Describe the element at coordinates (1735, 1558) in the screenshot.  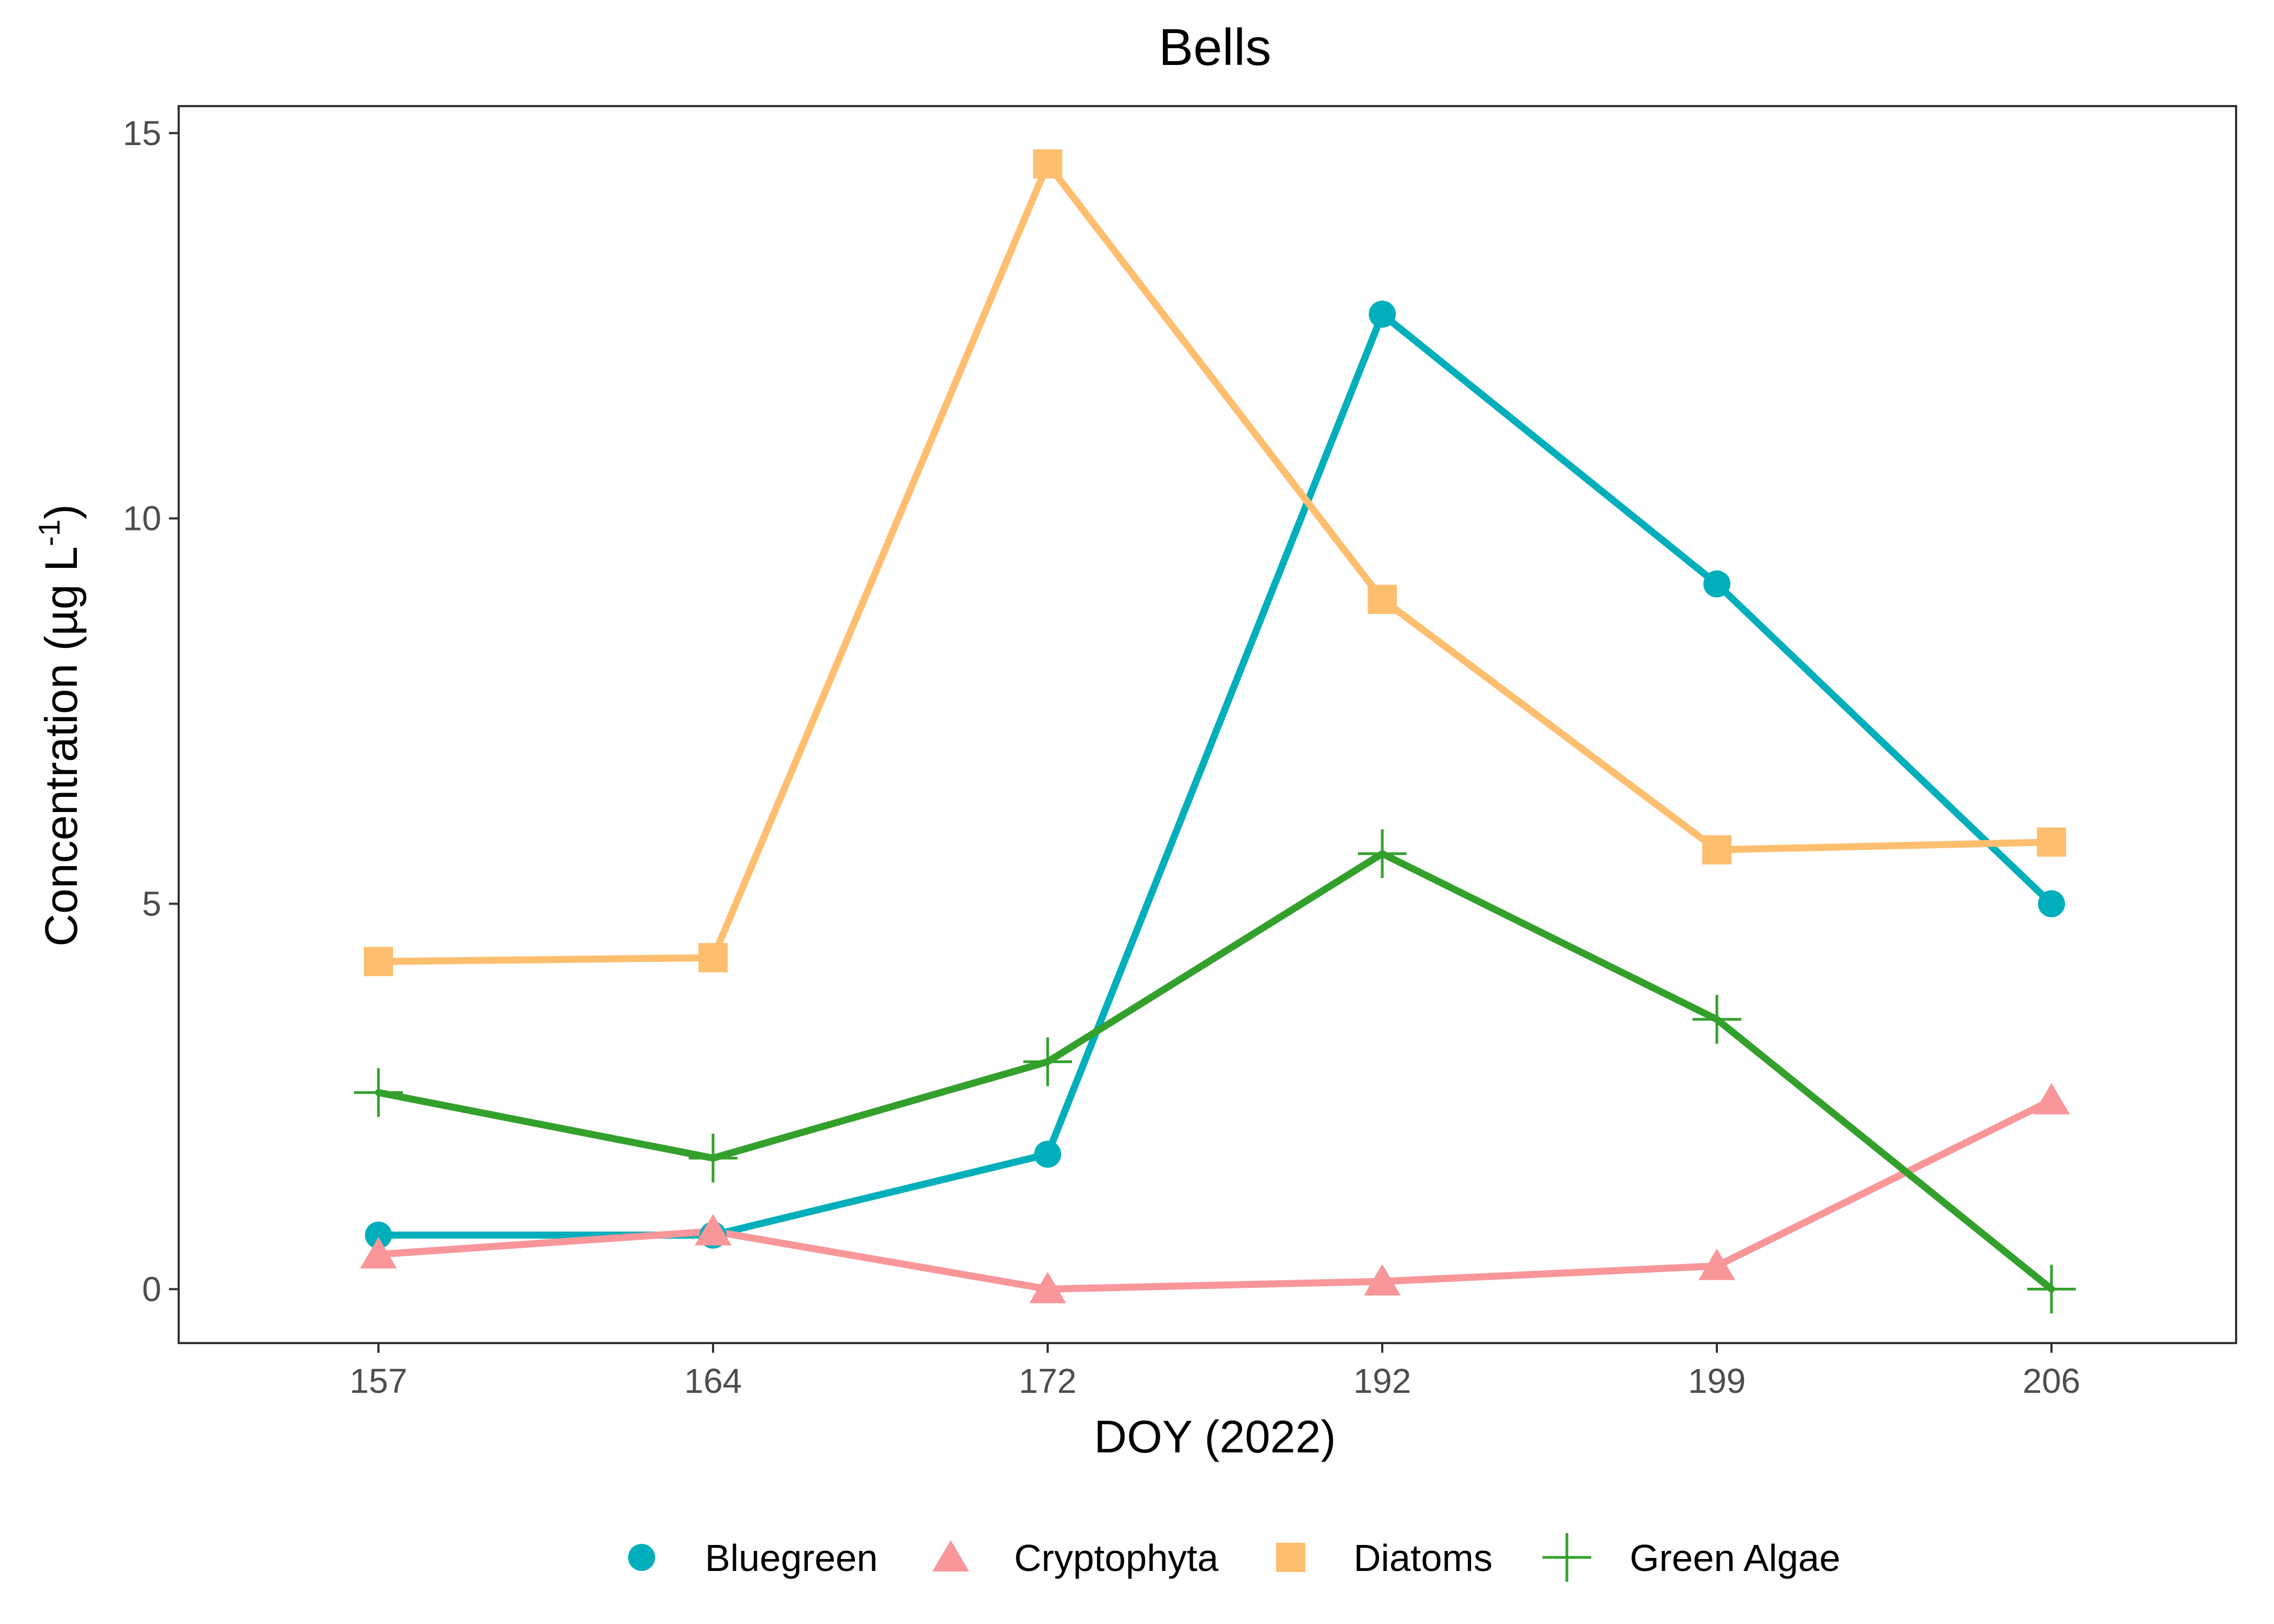
I see `legend-label-green-algae: Green Algae` at that location.